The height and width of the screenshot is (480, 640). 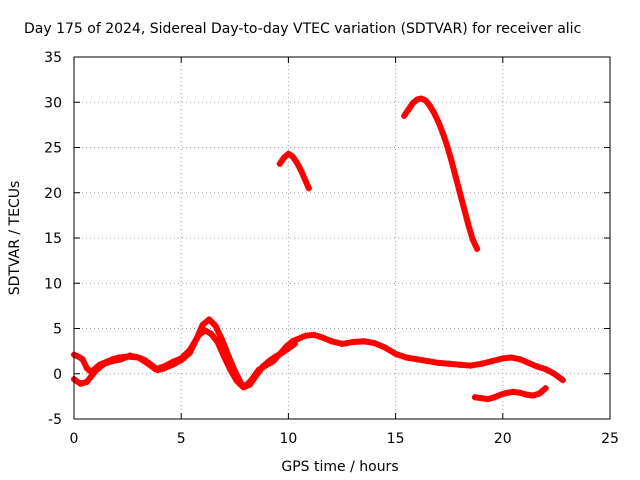 I want to click on x-tick-label: 15, so click(x=396, y=439).